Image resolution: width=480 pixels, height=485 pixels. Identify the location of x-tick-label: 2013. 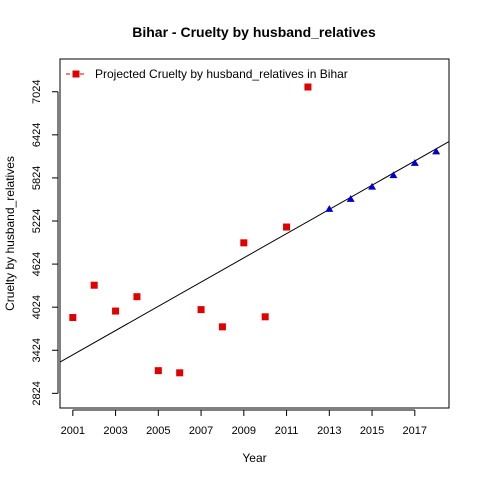
(329, 431).